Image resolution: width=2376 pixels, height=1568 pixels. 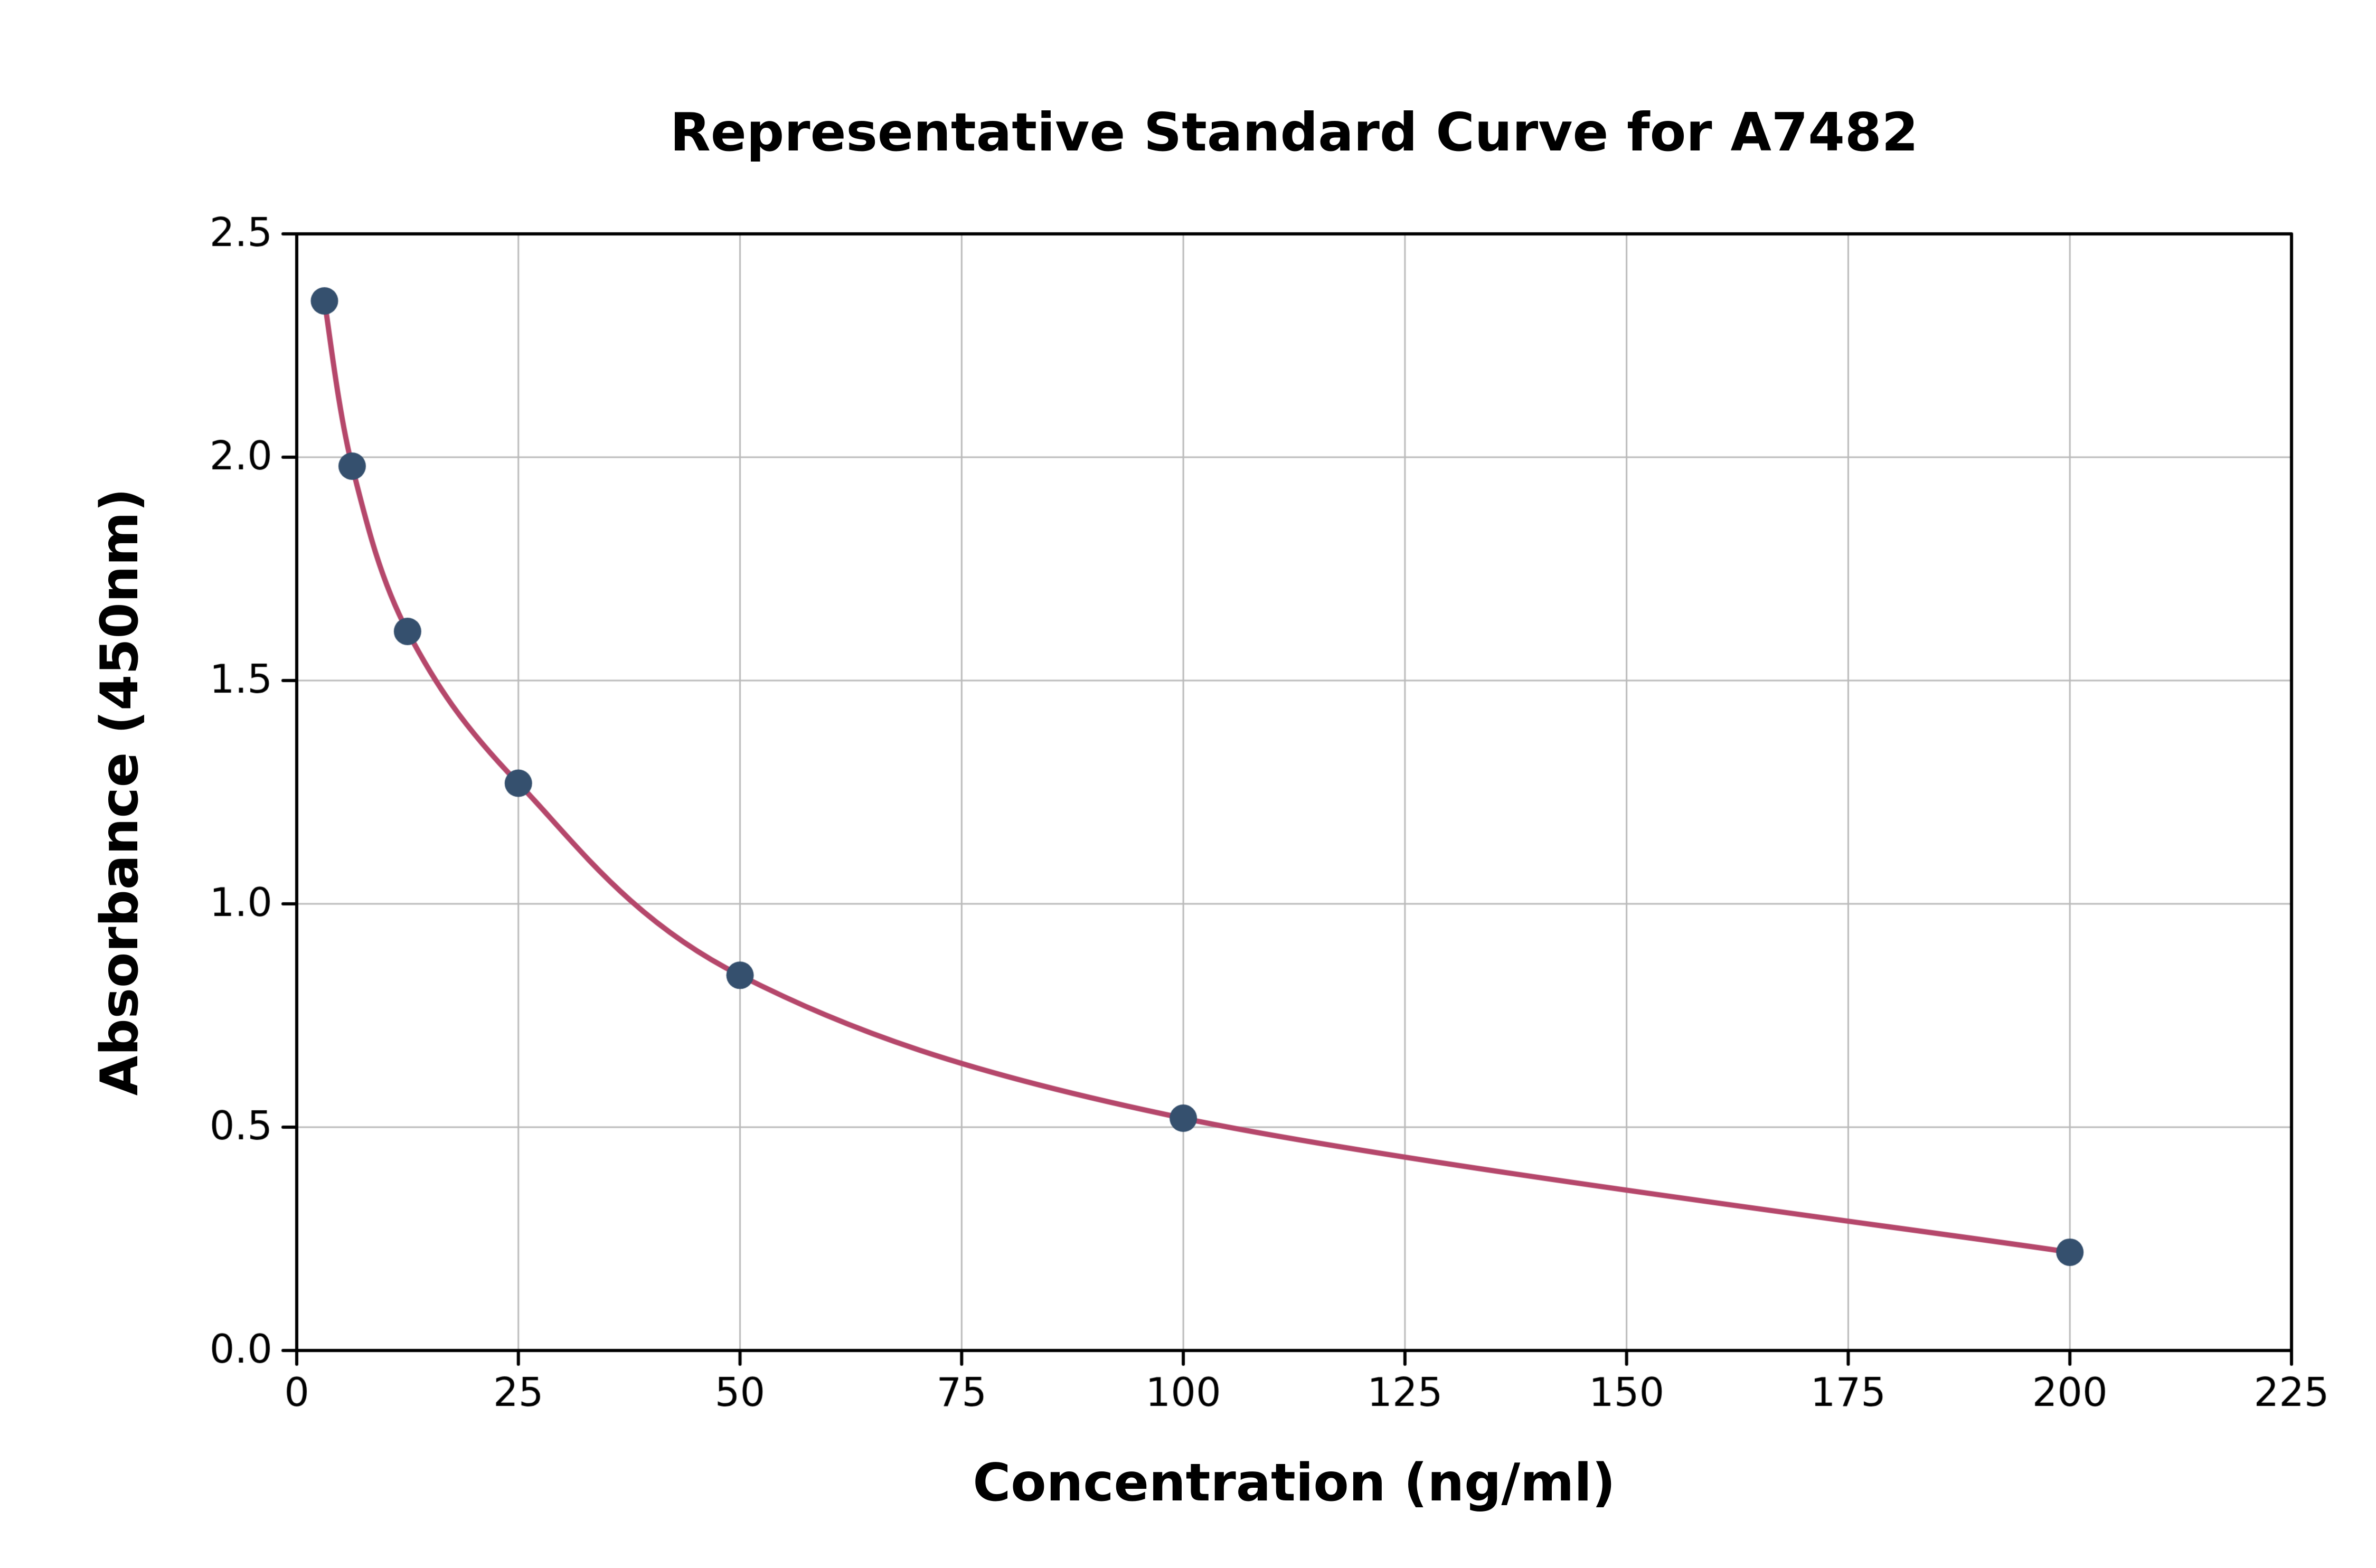 What do you see at coordinates (1294, 132) in the screenshot?
I see `chart-title: Representative Standard Curve for A7482` at bounding box center [1294, 132].